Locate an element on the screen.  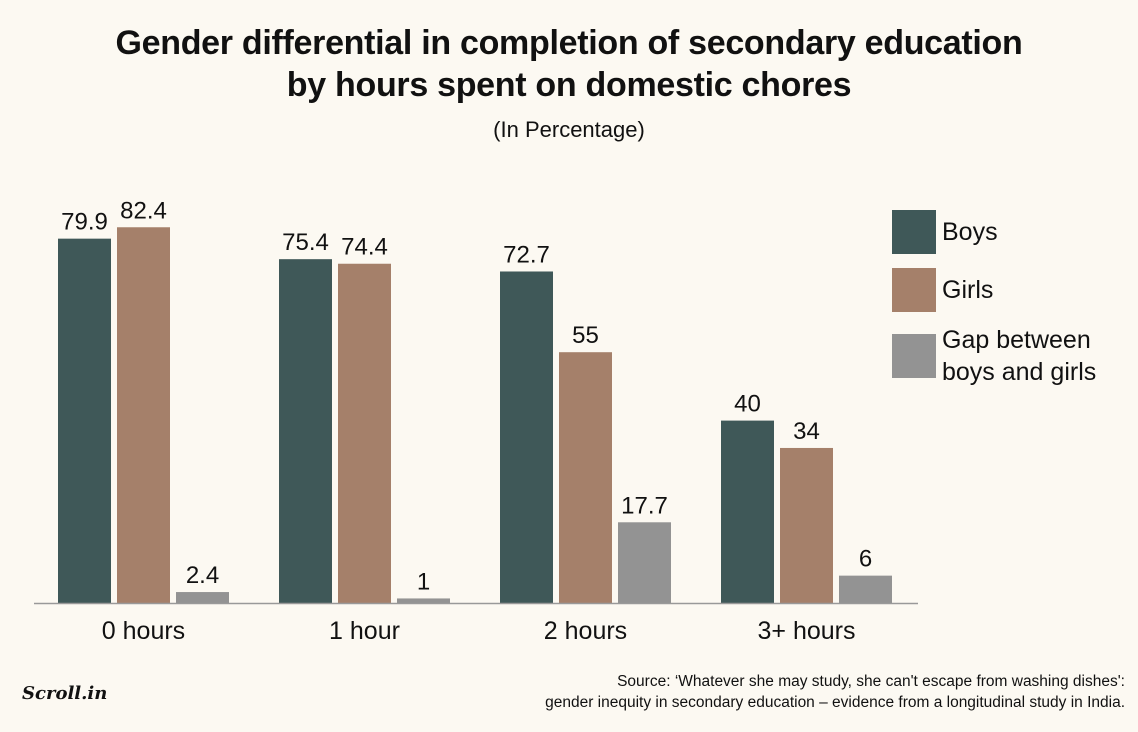
legend-swatch-girls is located at coordinates (914, 290).